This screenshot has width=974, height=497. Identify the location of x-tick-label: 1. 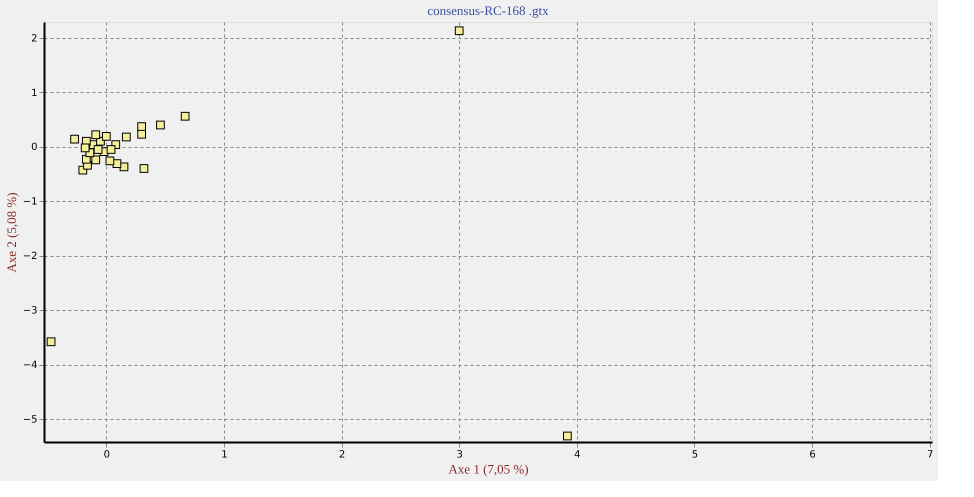
(224, 455).